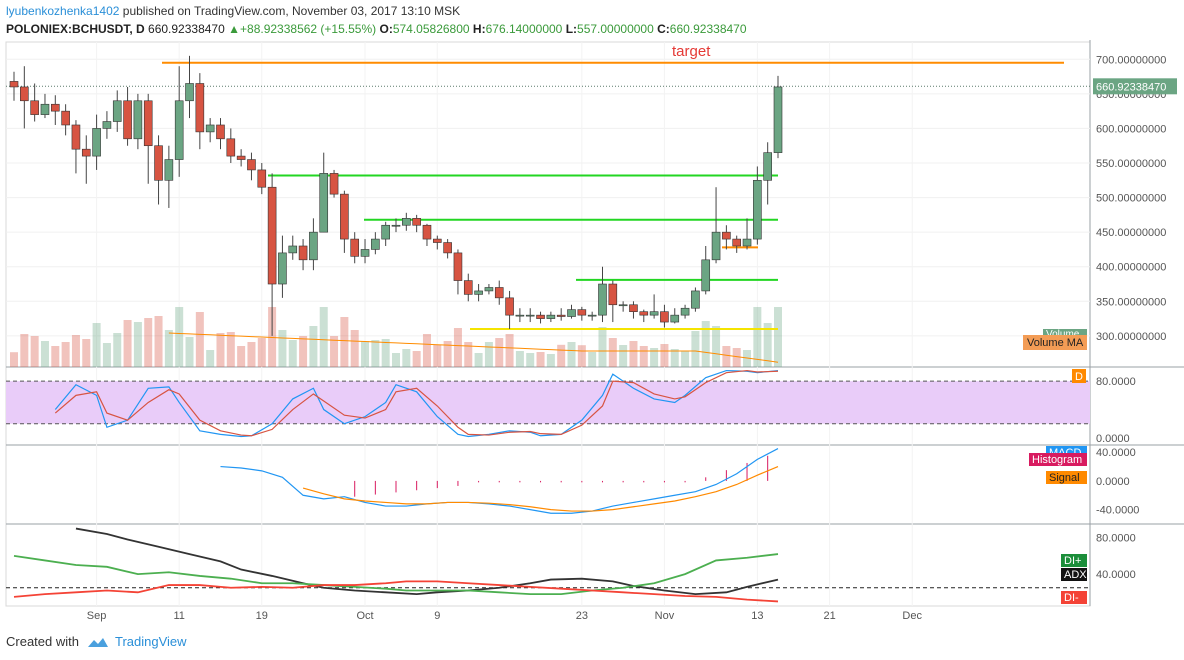  Describe the element at coordinates (1131, 60) in the screenshot. I see `price-tick-label: 700.00000000` at that location.